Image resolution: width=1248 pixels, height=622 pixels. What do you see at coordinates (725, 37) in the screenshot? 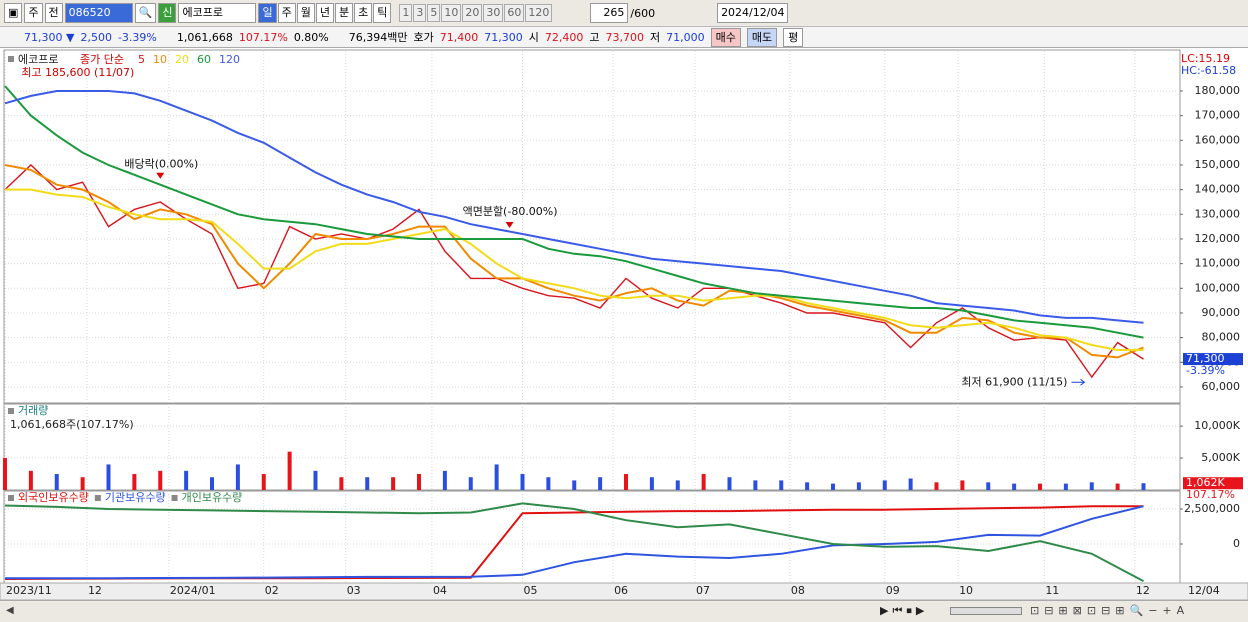
I see `buy-button: 매수` at bounding box center [725, 37].